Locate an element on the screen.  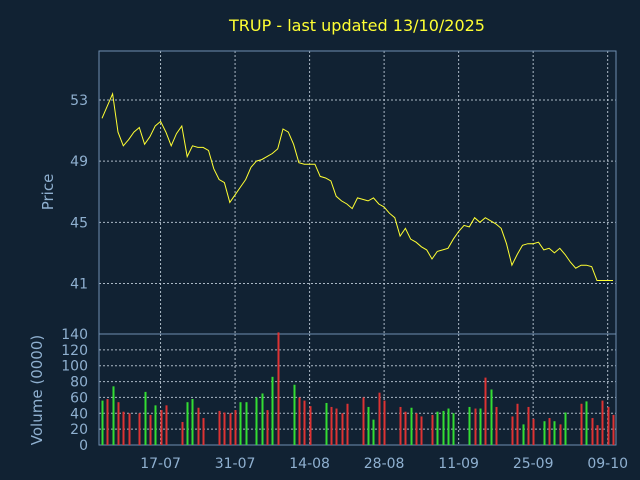
price-tick-label: 49 is located at coordinates (79, 162).